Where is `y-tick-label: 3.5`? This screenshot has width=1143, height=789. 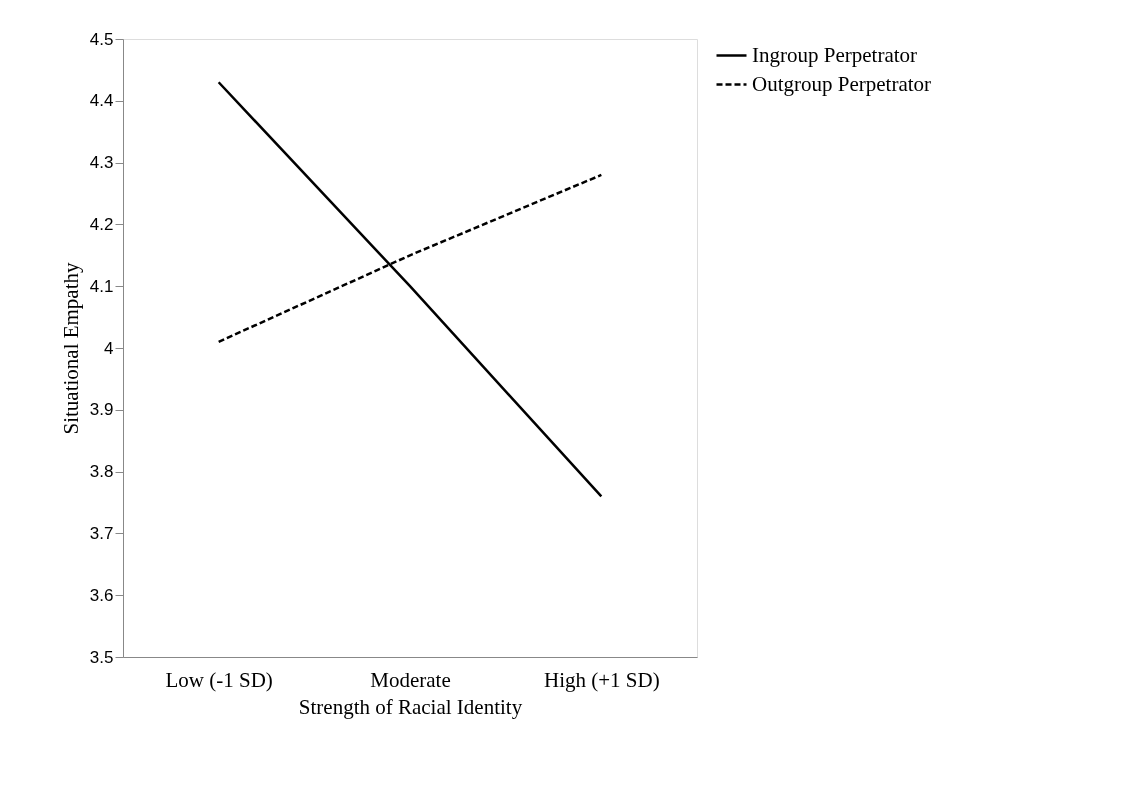 y-tick-label: 3.5 is located at coordinates (101, 657).